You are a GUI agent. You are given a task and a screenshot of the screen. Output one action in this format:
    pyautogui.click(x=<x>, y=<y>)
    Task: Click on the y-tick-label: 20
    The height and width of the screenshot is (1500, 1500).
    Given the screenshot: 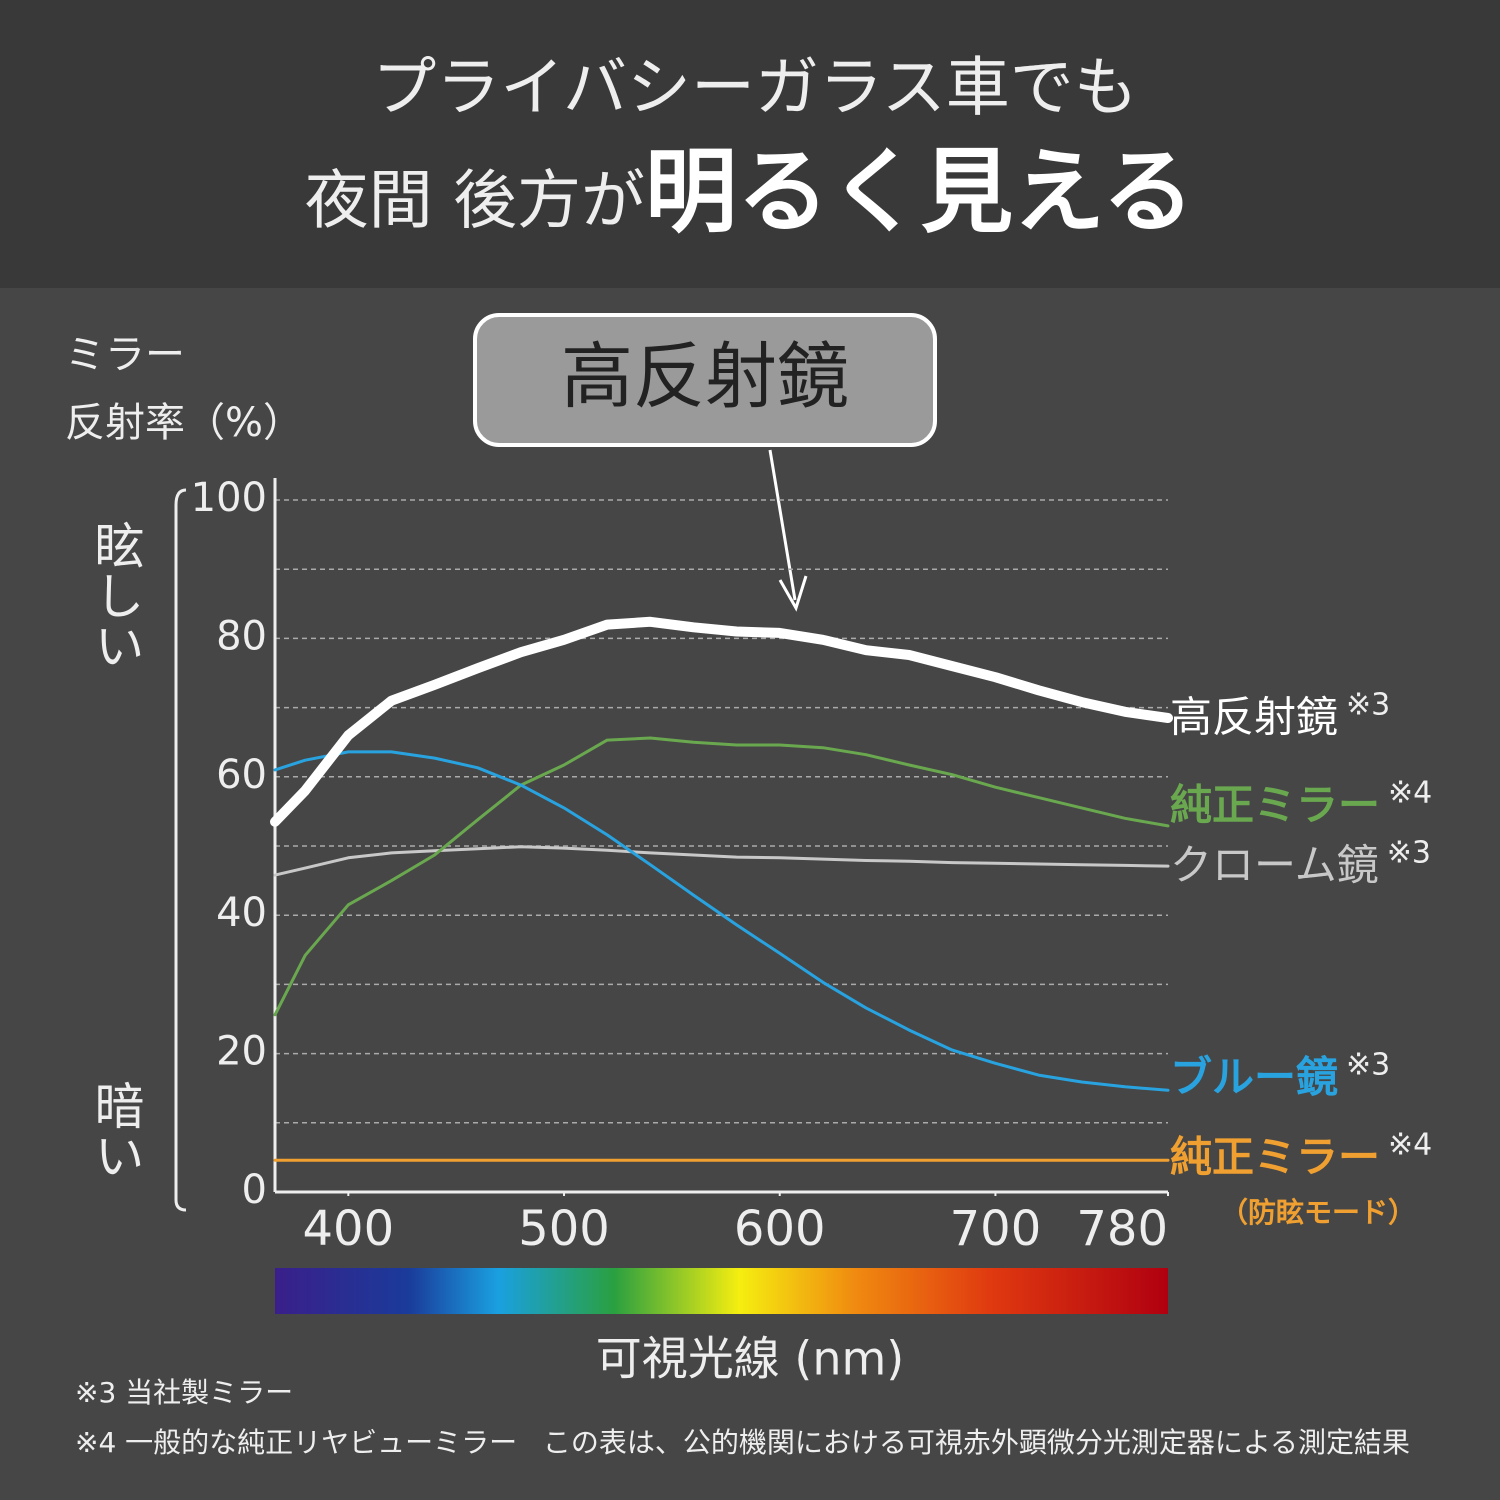 What is the action you would take?
    pyautogui.click(x=241, y=1052)
    